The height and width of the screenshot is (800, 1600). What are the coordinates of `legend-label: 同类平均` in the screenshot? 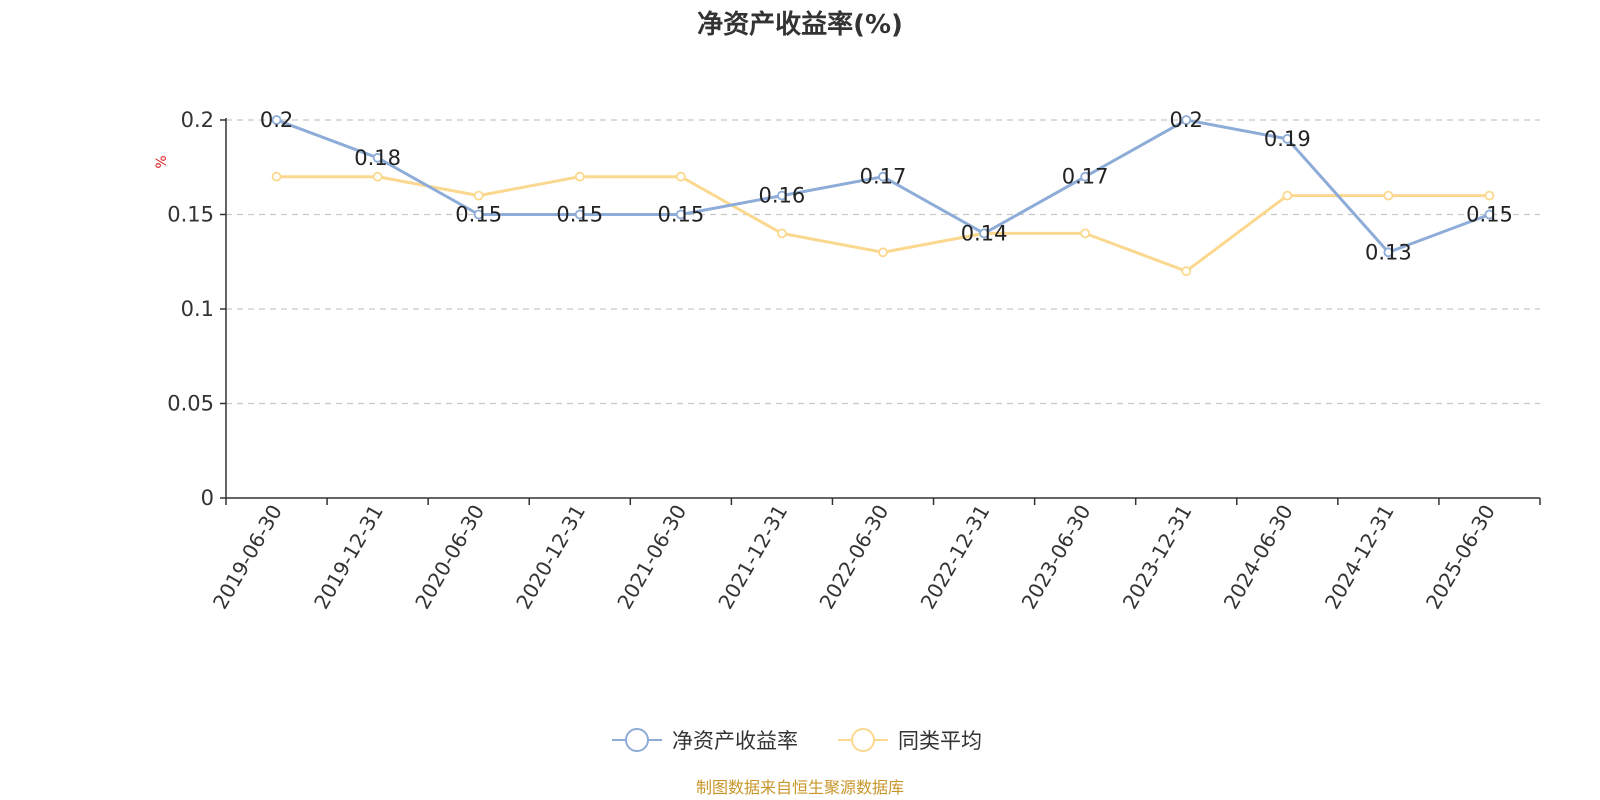 It's located at (940, 741).